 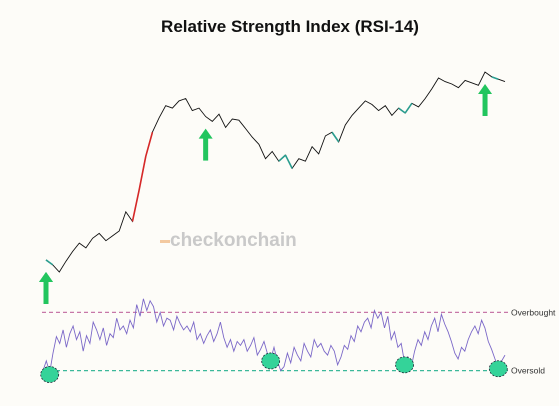 I want to click on watermark: checkonchain, so click(x=233, y=240).